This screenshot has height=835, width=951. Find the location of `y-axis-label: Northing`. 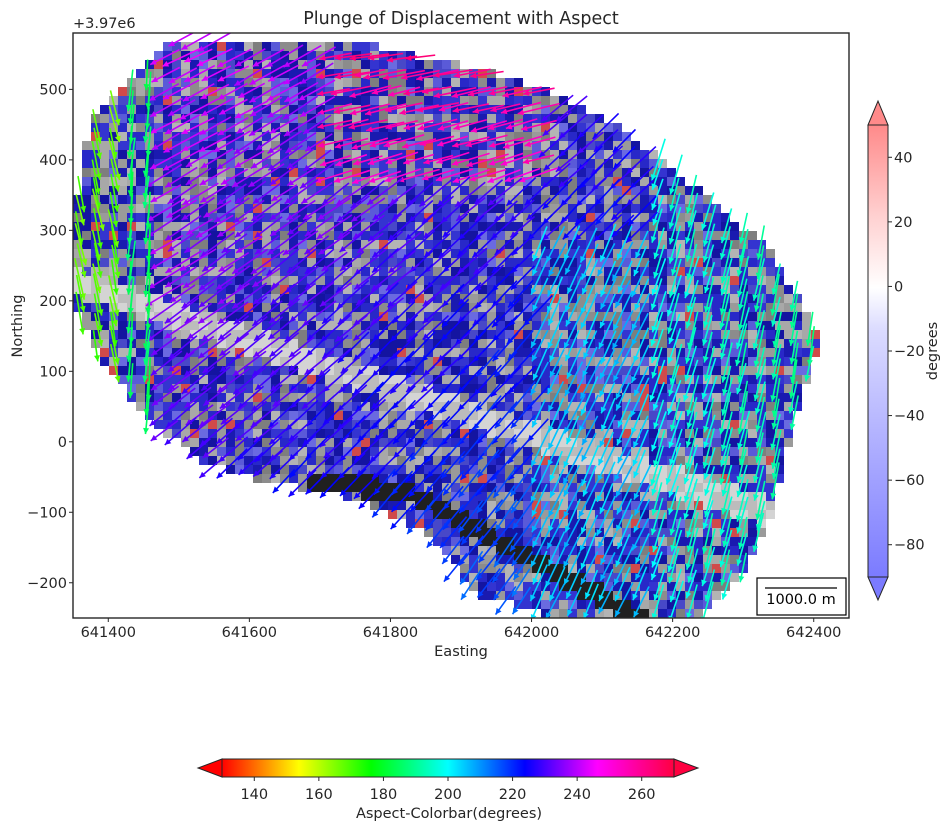

y-axis-label: Northing is located at coordinates (18, 326).